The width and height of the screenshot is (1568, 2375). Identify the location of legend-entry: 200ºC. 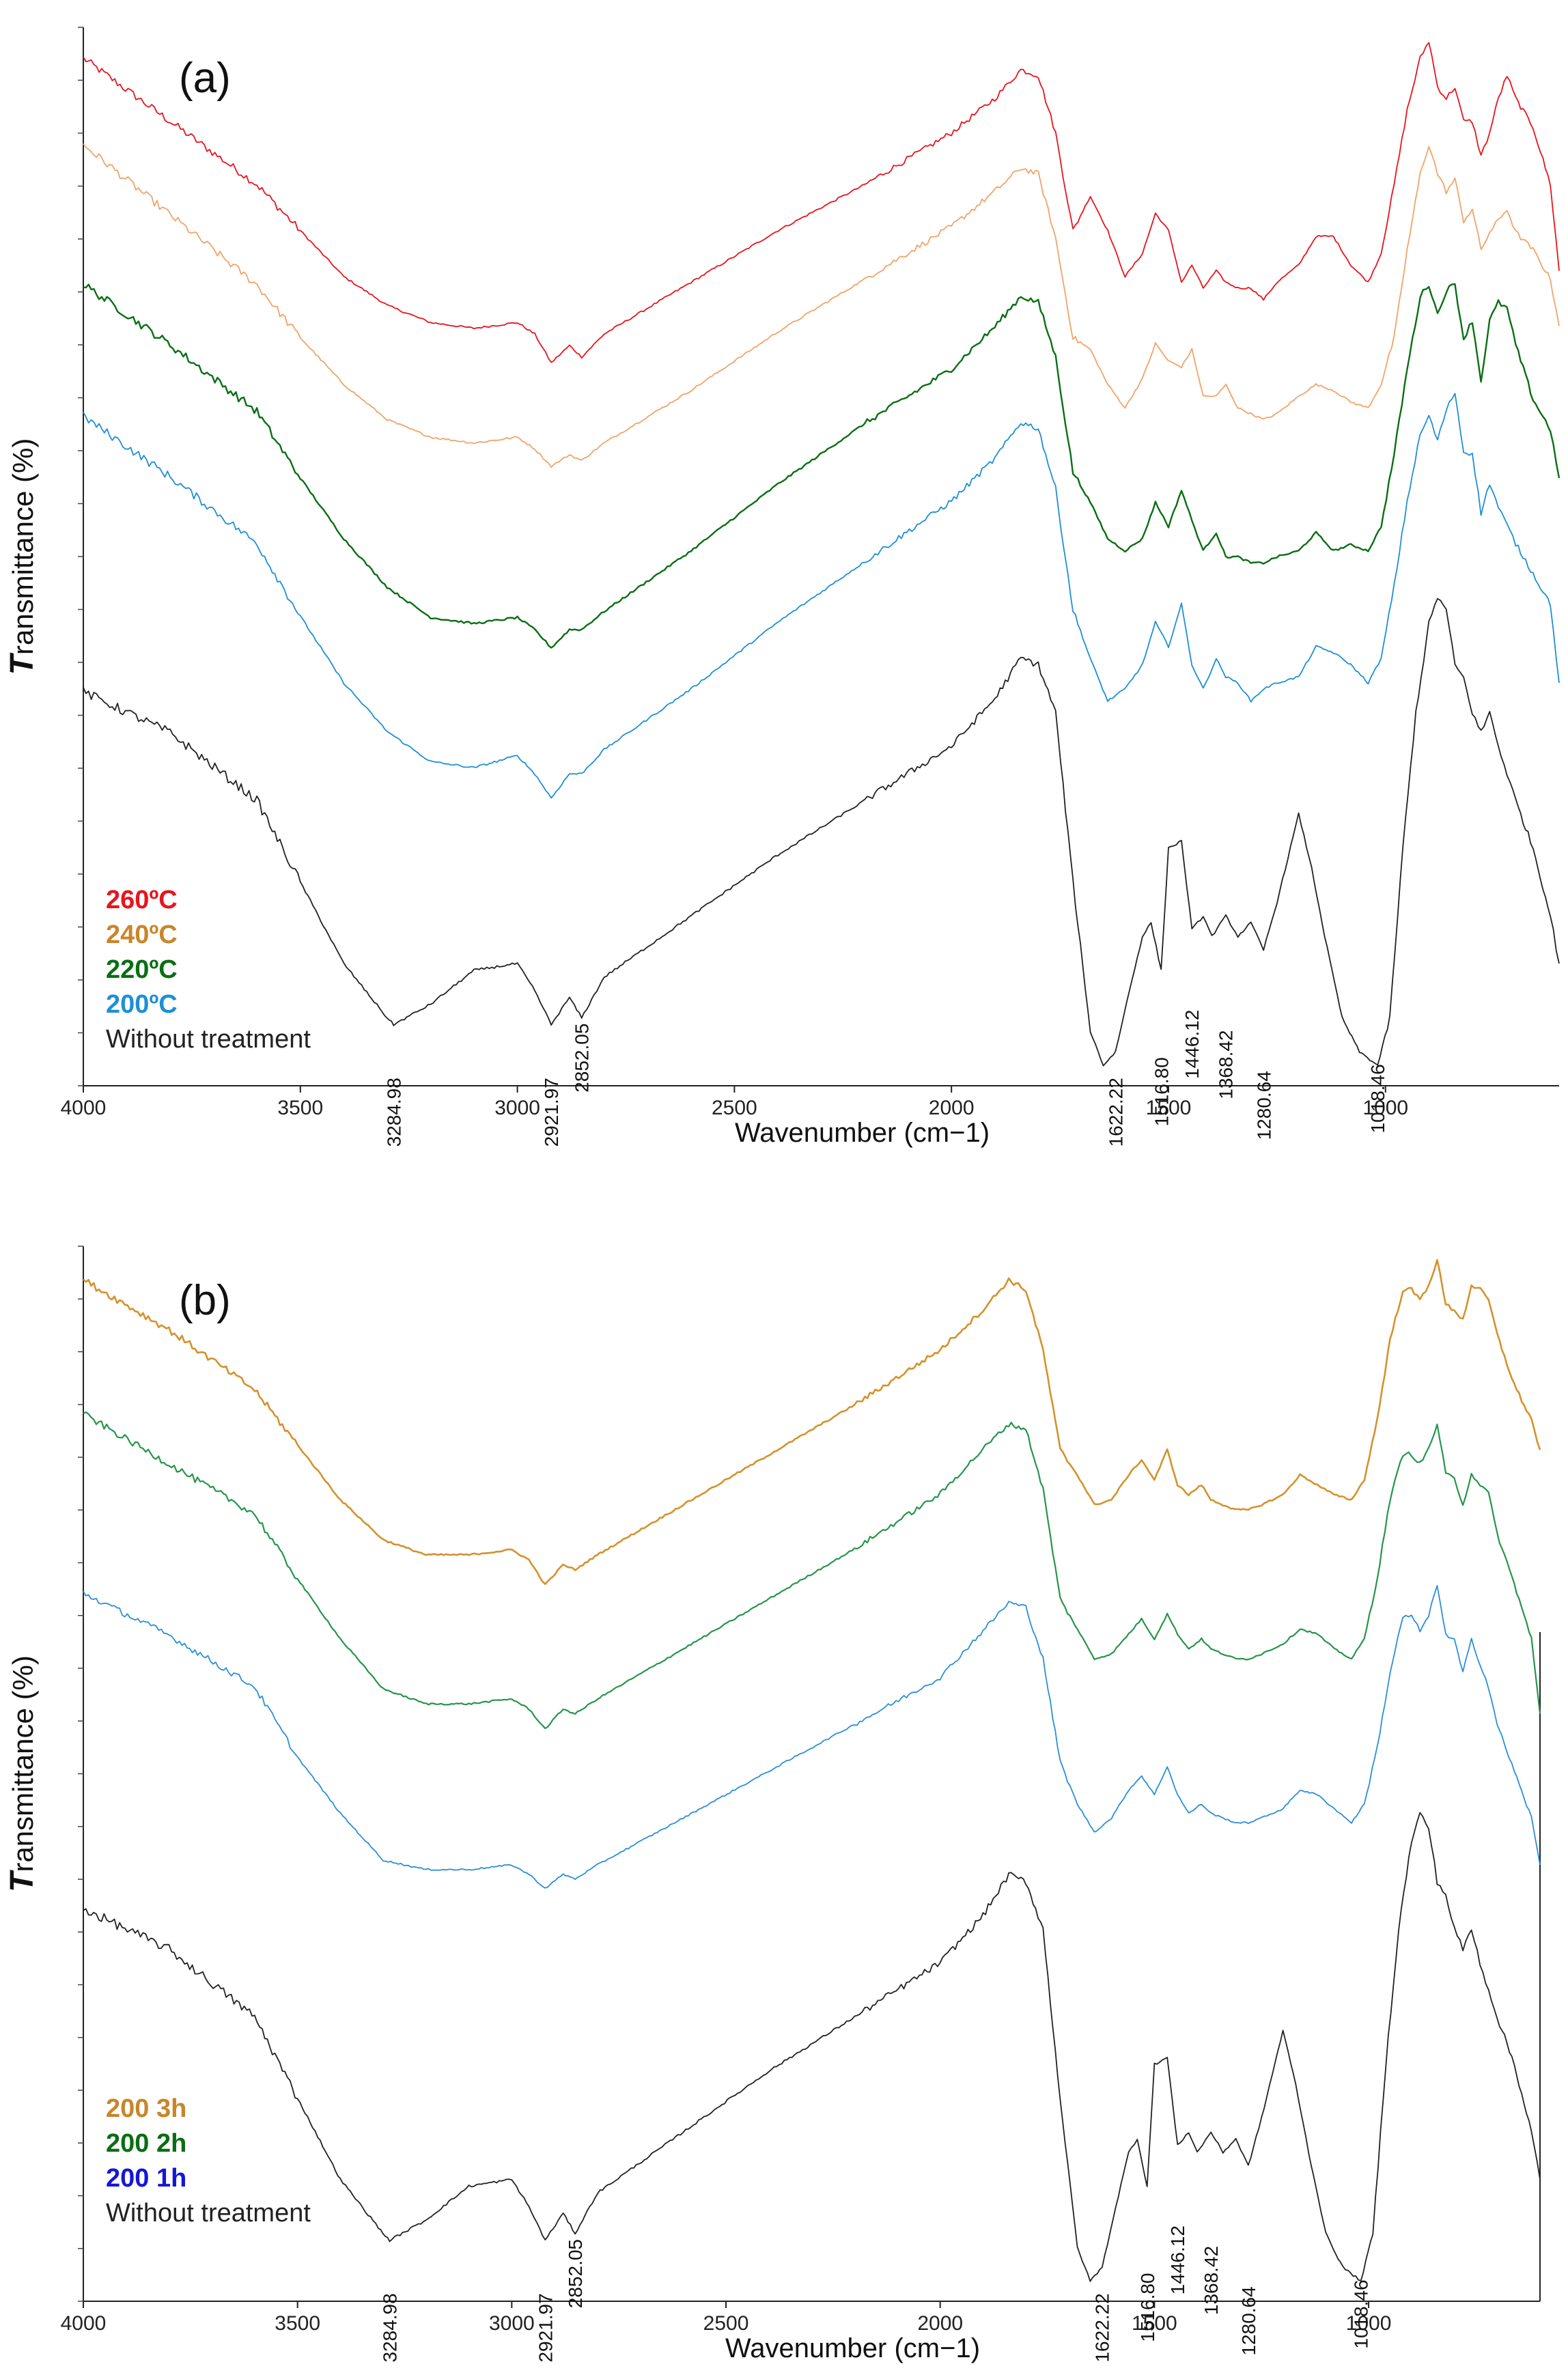
(142, 1004).